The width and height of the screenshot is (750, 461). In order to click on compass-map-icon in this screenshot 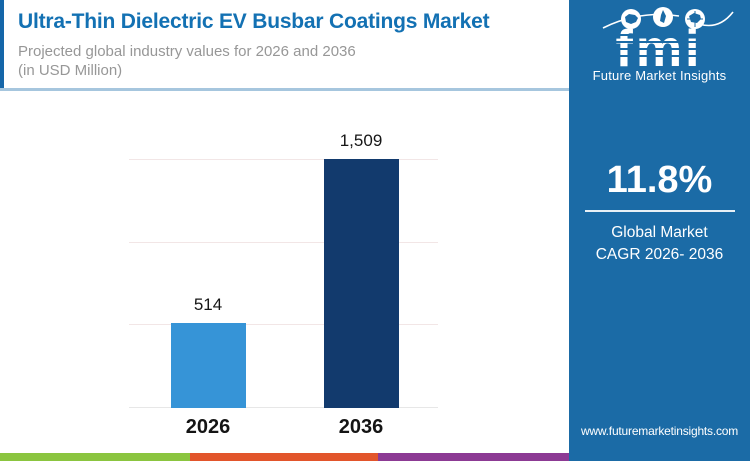, I will do `click(663, 17)`.